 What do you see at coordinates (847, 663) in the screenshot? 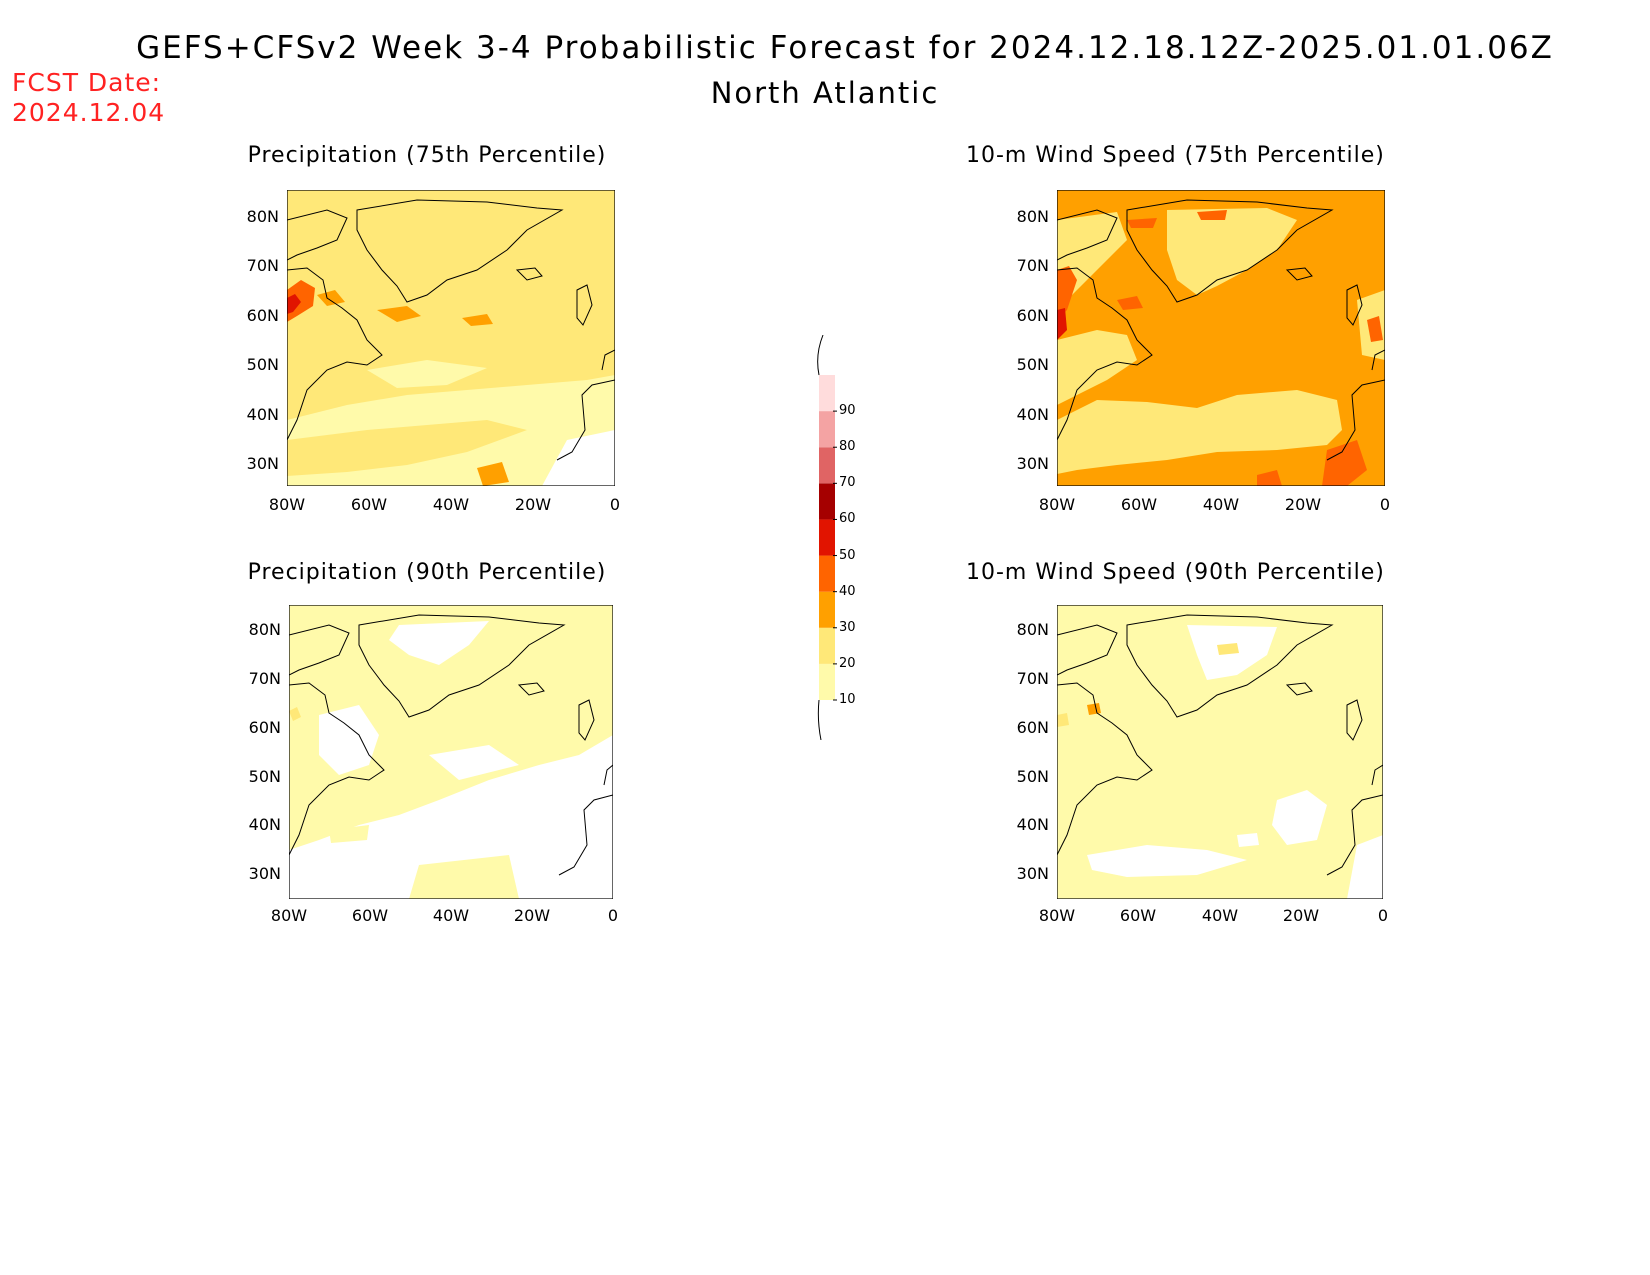
I see `colorbar-label: 20` at bounding box center [847, 663].